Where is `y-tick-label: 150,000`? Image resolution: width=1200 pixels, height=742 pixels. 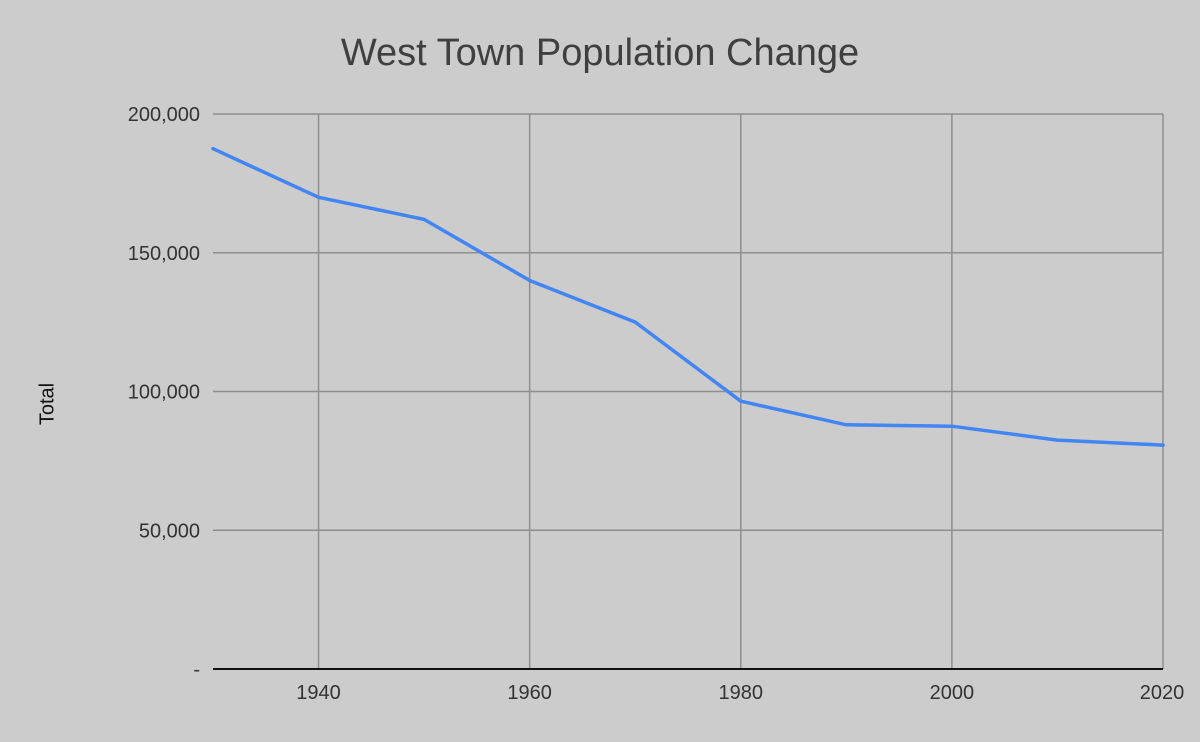 y-tick-label: 150,000 is located at coordinates (164, 254).